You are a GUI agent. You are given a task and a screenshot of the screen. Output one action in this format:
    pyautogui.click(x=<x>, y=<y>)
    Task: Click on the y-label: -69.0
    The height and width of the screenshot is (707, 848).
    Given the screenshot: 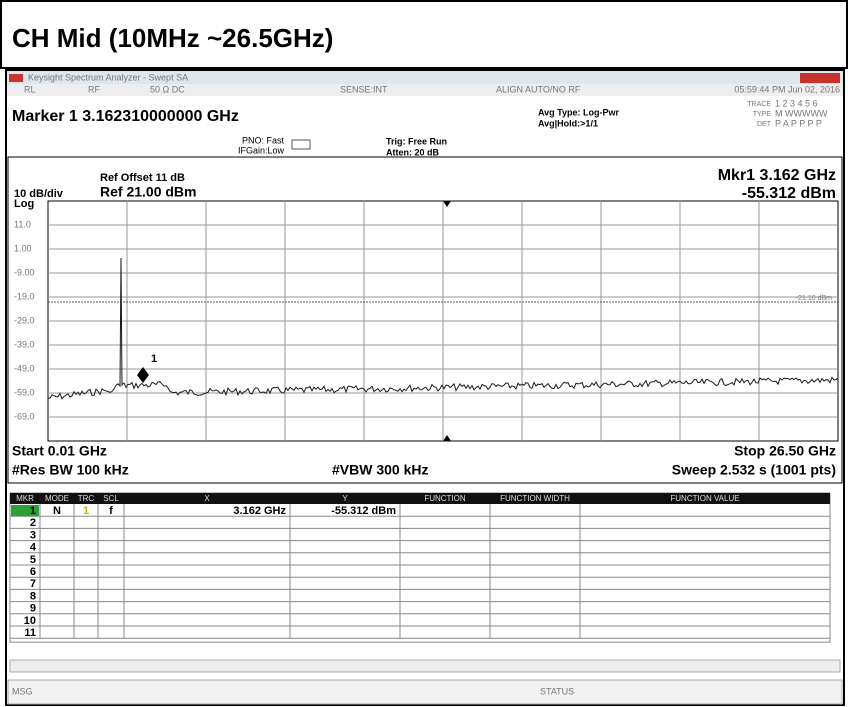 What is the action you would take?
    pyautogui.click(x=24, y=416)
    